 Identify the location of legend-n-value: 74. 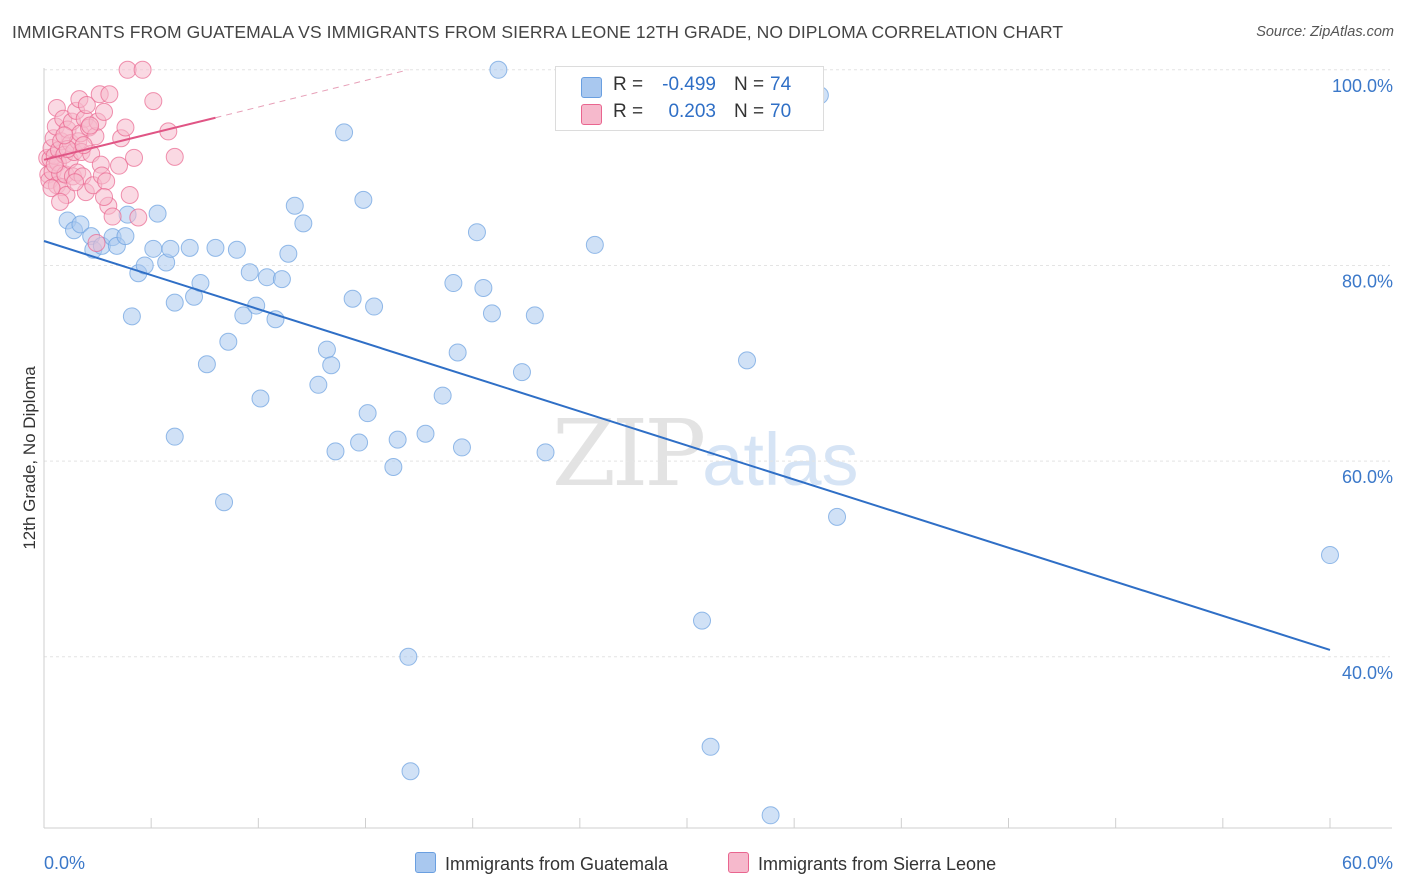
(781, 84).